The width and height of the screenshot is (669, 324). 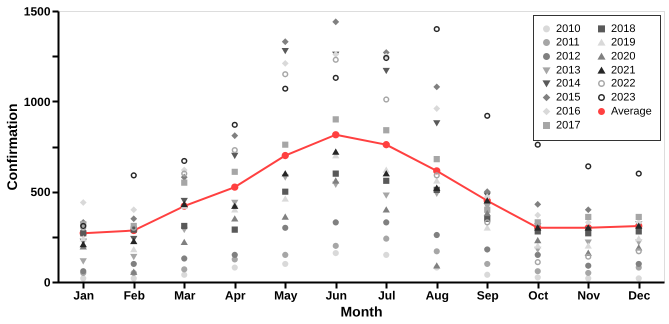 I want to click on x-tick-label: Jul, so click(x=387, y=295).